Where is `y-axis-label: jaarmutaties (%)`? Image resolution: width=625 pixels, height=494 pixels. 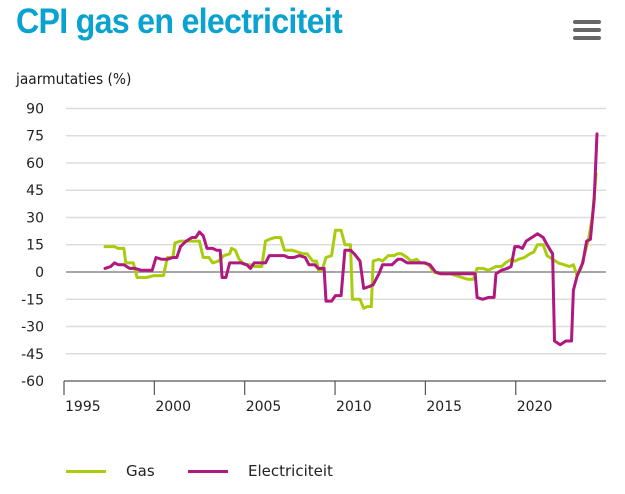
y-axis-label: jaarmutaties (%) is located at coordinates (74, 79).